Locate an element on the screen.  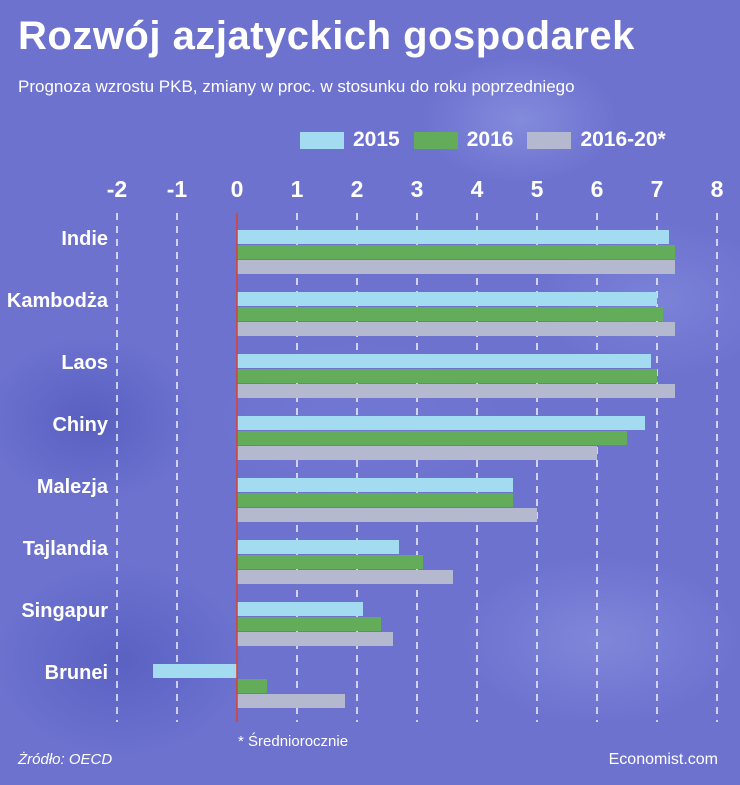
legend-label-2016-20: 2016-20* is located at coordinates (623, 139).